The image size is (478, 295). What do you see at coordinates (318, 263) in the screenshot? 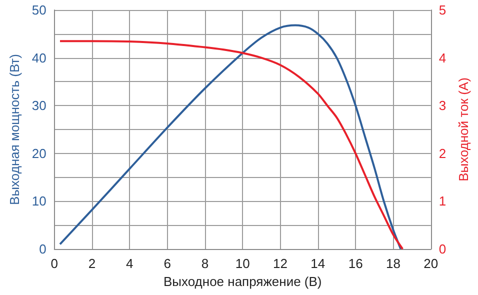
I see `x-tick-label: 14` at bounding box center [318, 263].